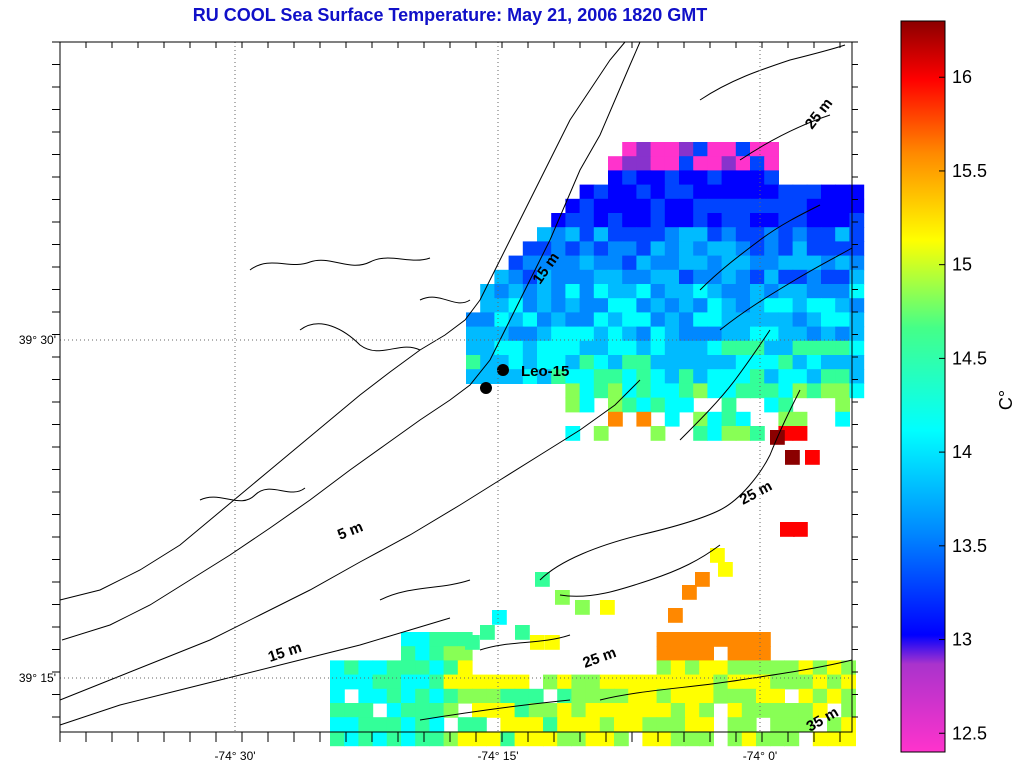 The height and width of the screenshot is (768, 1022). What do you see at coordinates (963, 405) in the screenshot?
I see `colorbar-ticks: 12.5 13 13.5 14 14.5 15 15.5 16` at bounding box center [963, 405].